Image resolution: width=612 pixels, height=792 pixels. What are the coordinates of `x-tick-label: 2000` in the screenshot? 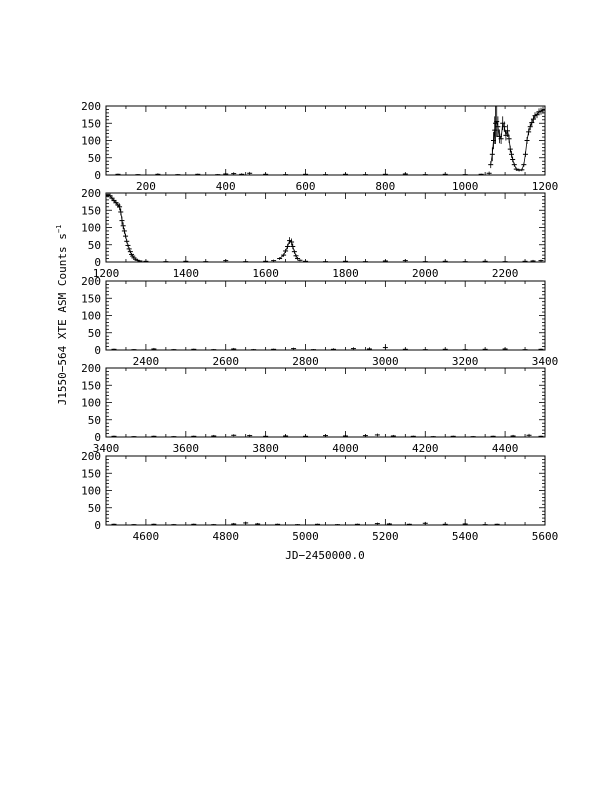 It's located at (425, 273).